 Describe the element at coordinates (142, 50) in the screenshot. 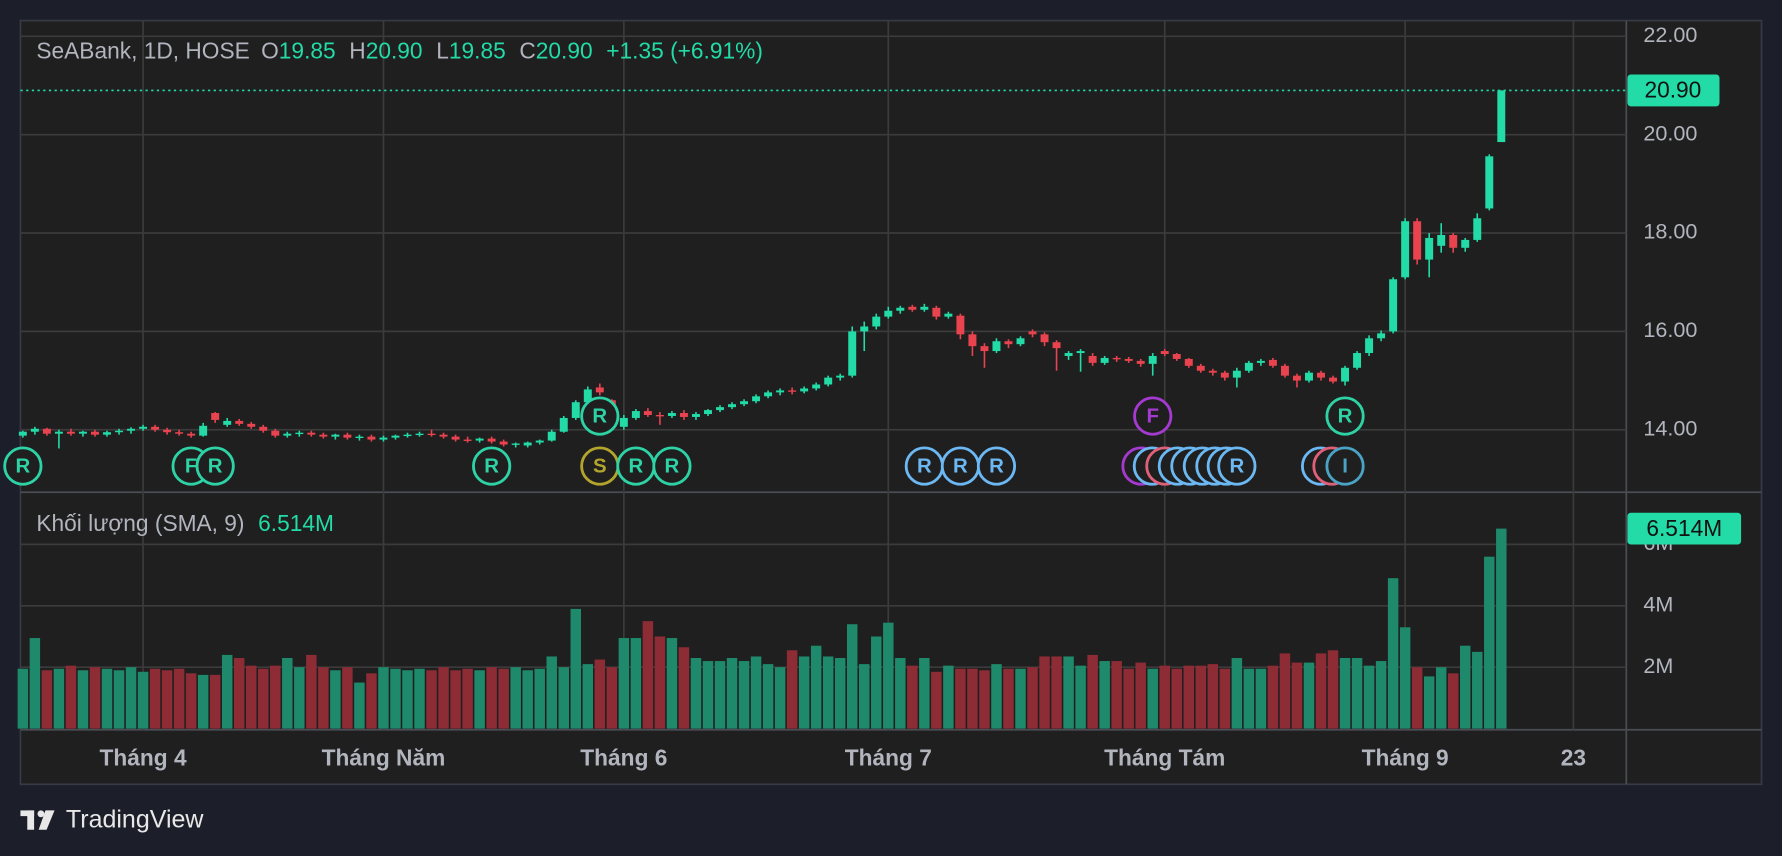

I see `symbol: SeABank, 1D, HOSE` at that location.